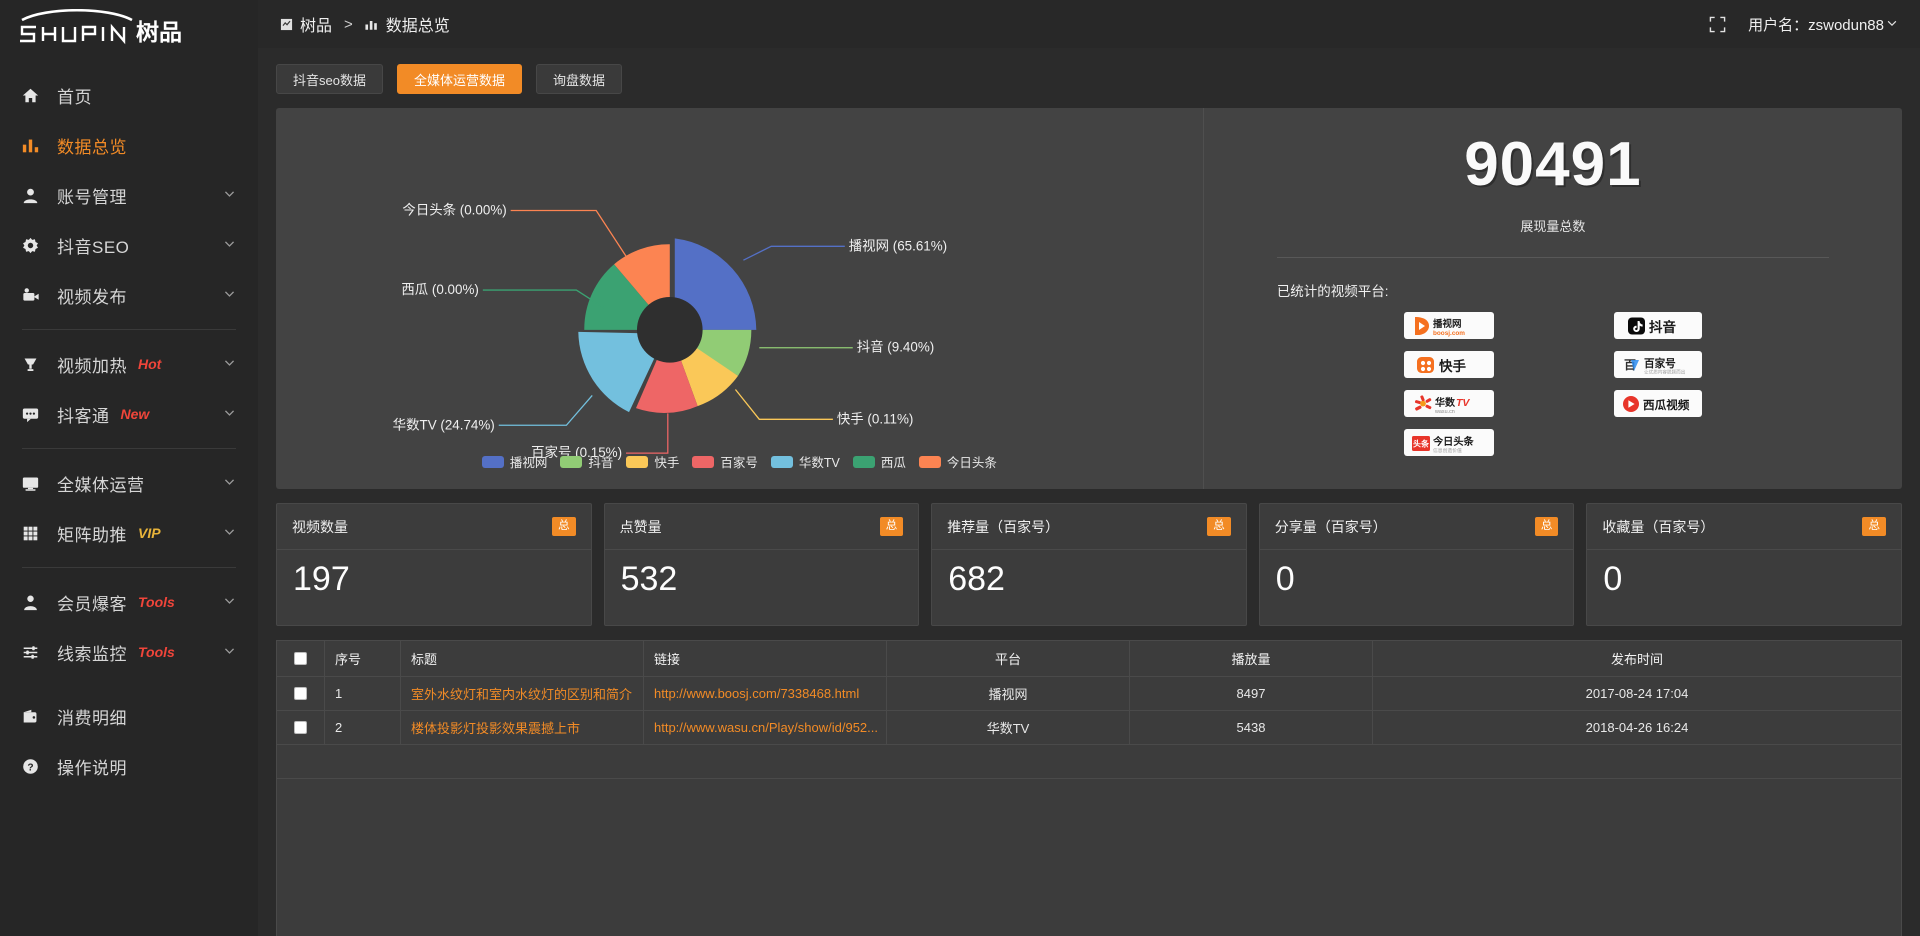 The height and width of the screenshot is (936, 1920). What do you see at coordinates (135, 414) in the screenshot?
I see `sidebar-item-tag: New` at bounding box center [135, 414].